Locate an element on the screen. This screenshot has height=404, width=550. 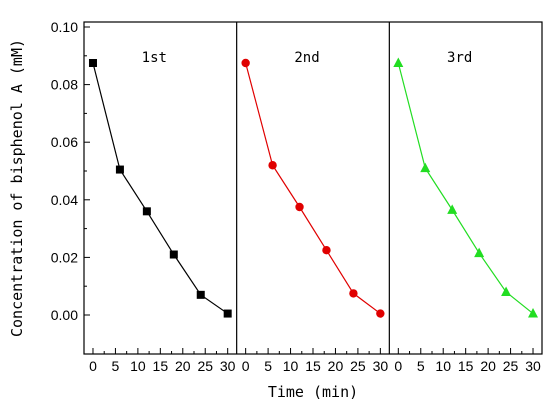
y-tick-label: 0.08 is located at coordinates (64, 85).